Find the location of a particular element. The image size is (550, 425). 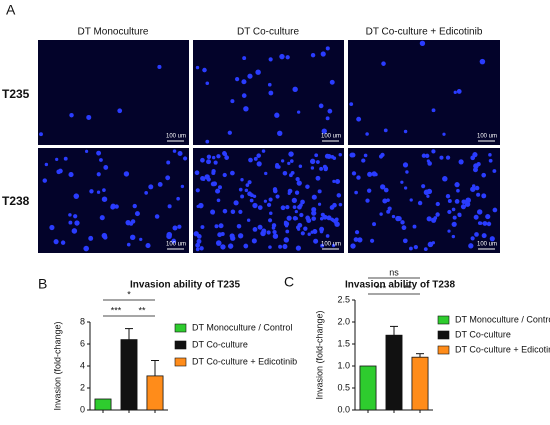

row-label: T238 is located at coordinates (16, 201).